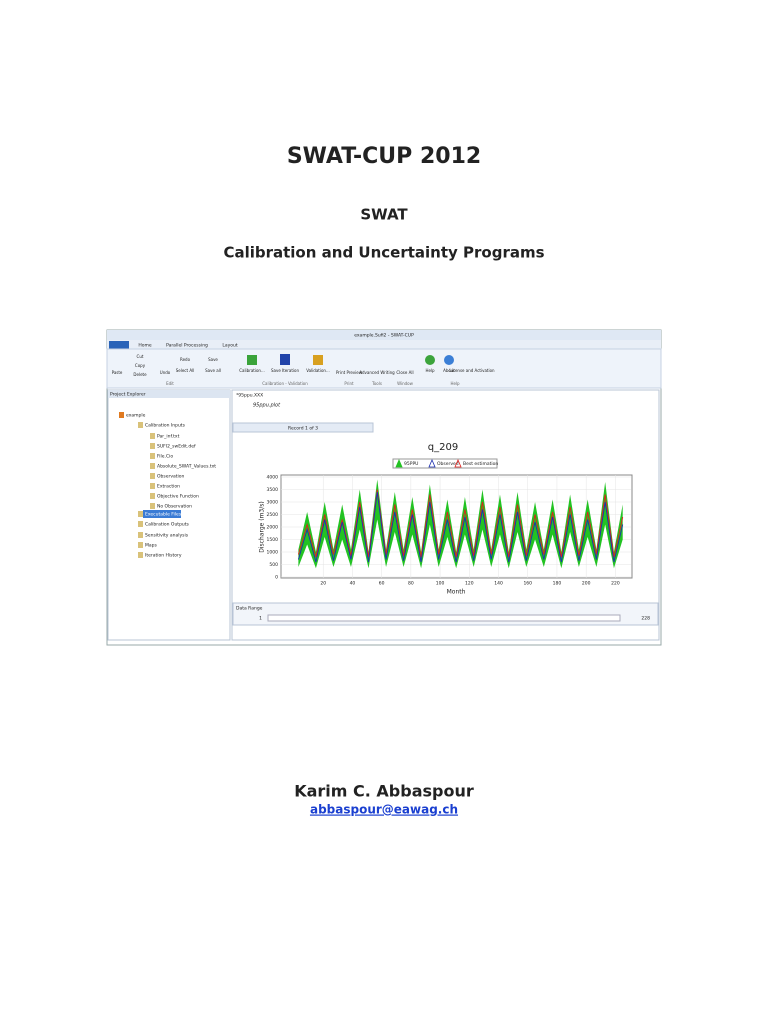 The image size is (768, 1024). Describe the element at coordinates (645, 619) in the screenshot. I see `range-end: 228` at that location.